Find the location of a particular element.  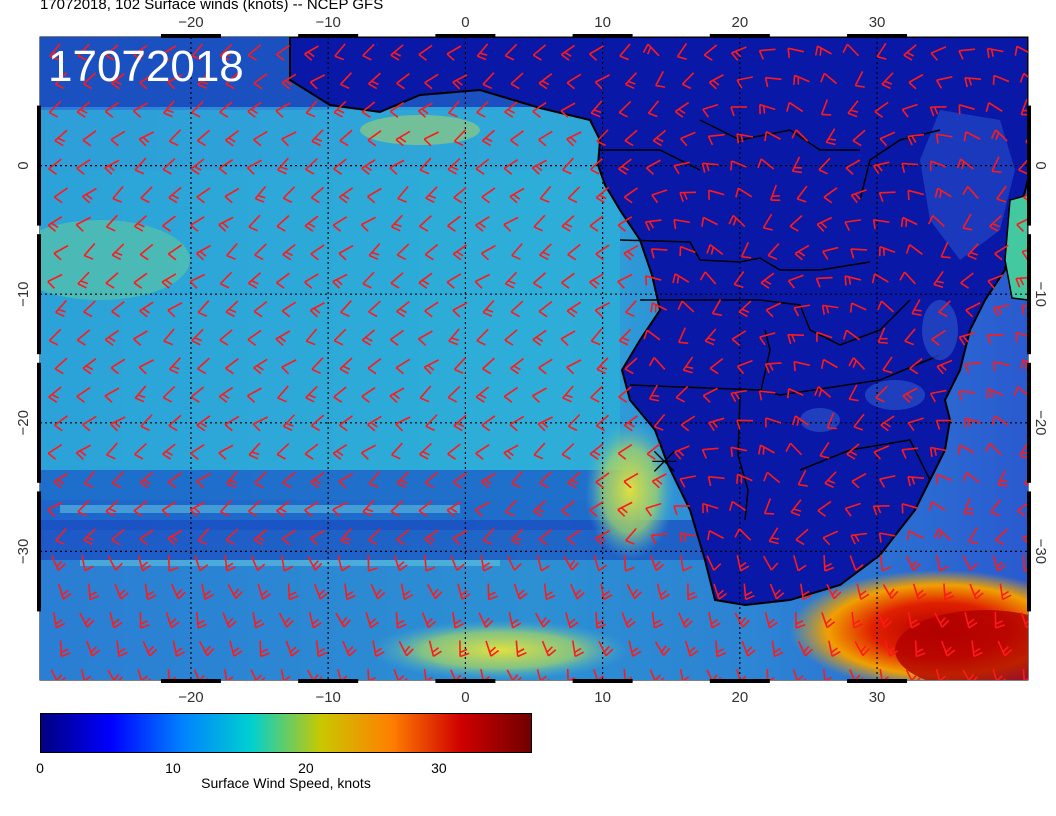

frame-tick-bottom is located at coordinates (602, 681).